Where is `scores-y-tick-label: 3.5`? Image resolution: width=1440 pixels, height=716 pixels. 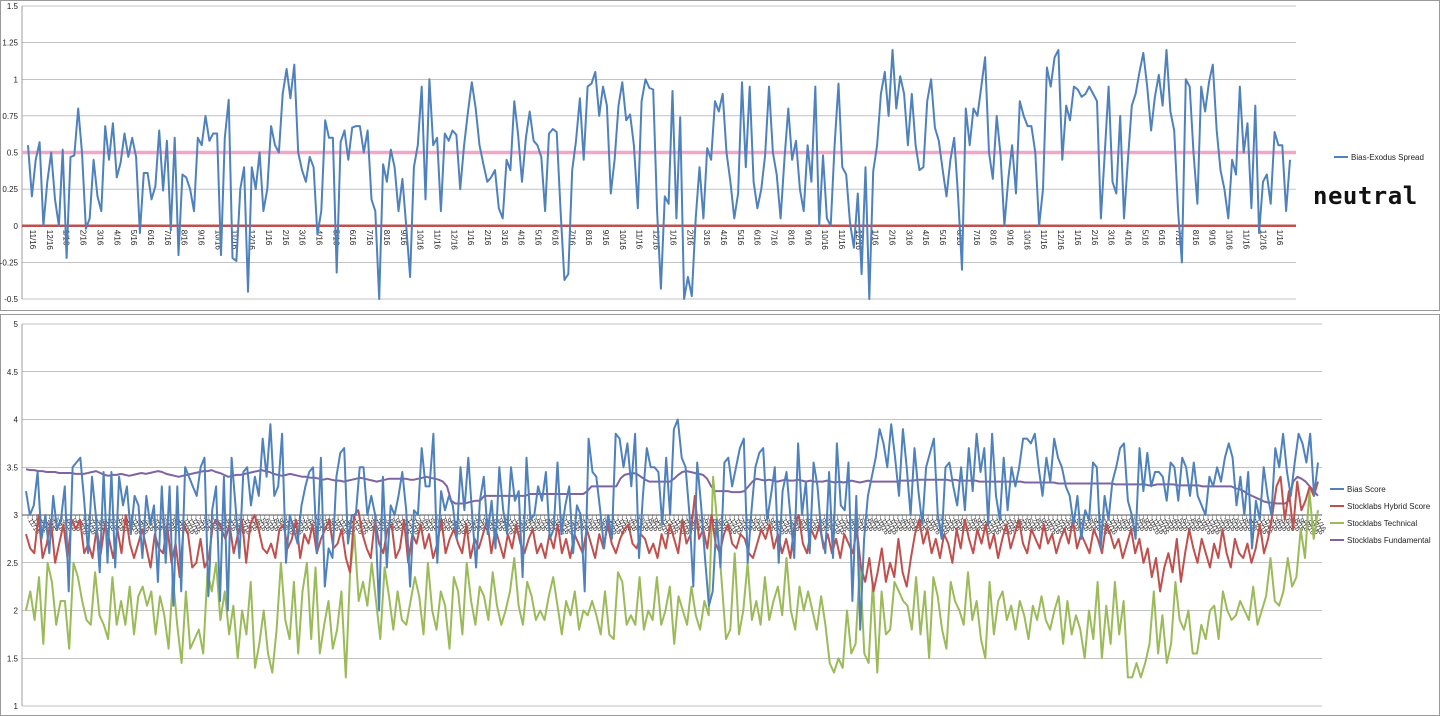
scores-y-tick-label: 3.5 is located at coordinates (13, 467).